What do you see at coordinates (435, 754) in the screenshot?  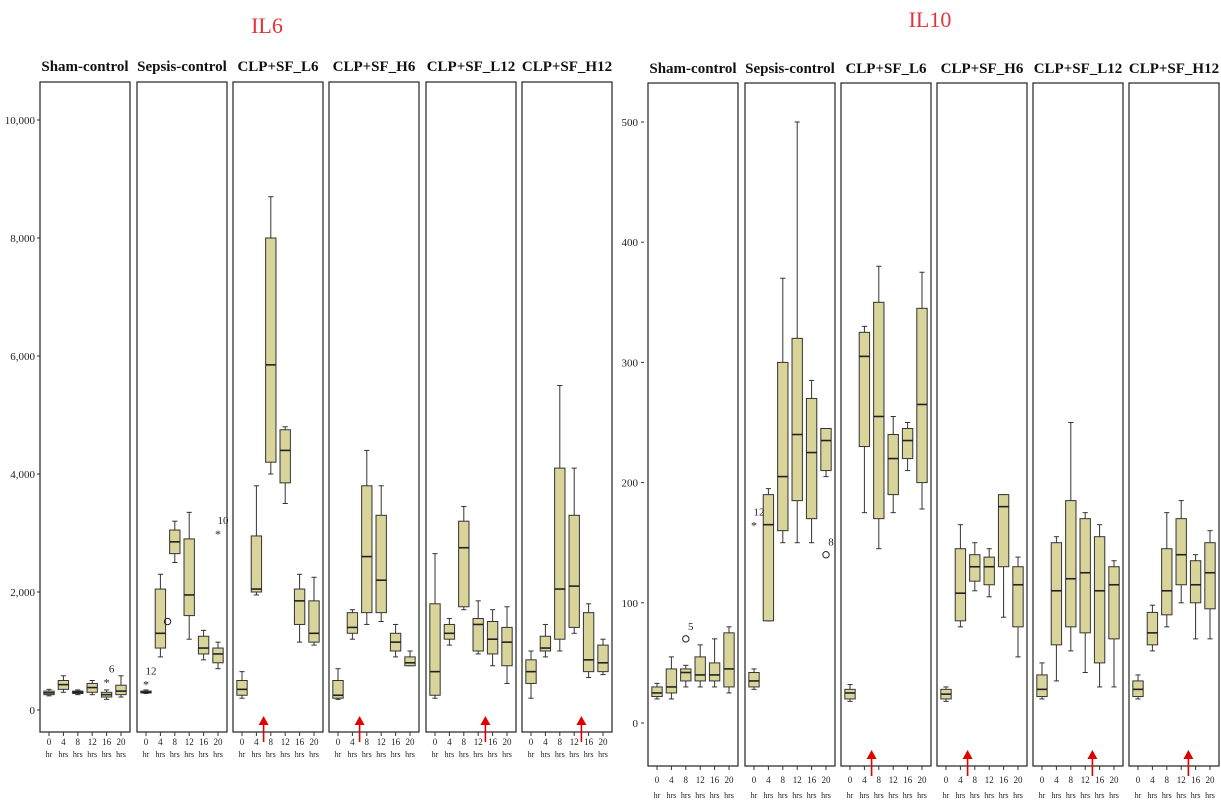 I see `il6-xtick-unit: hr` at bounding box center [435, 754].